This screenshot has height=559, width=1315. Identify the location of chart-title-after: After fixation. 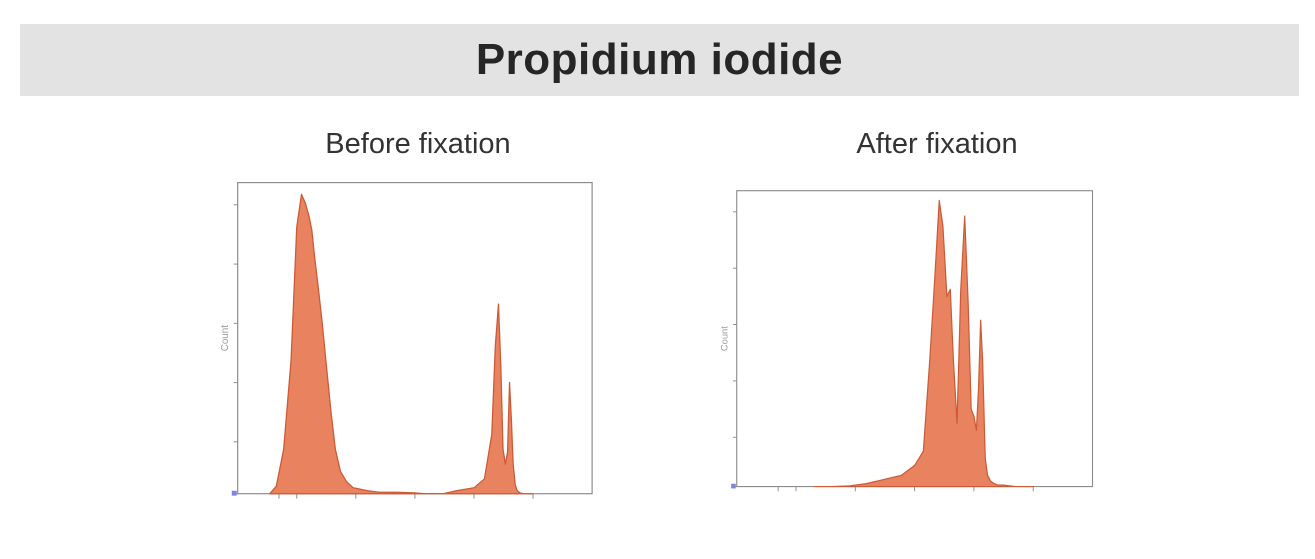
(937, 144).